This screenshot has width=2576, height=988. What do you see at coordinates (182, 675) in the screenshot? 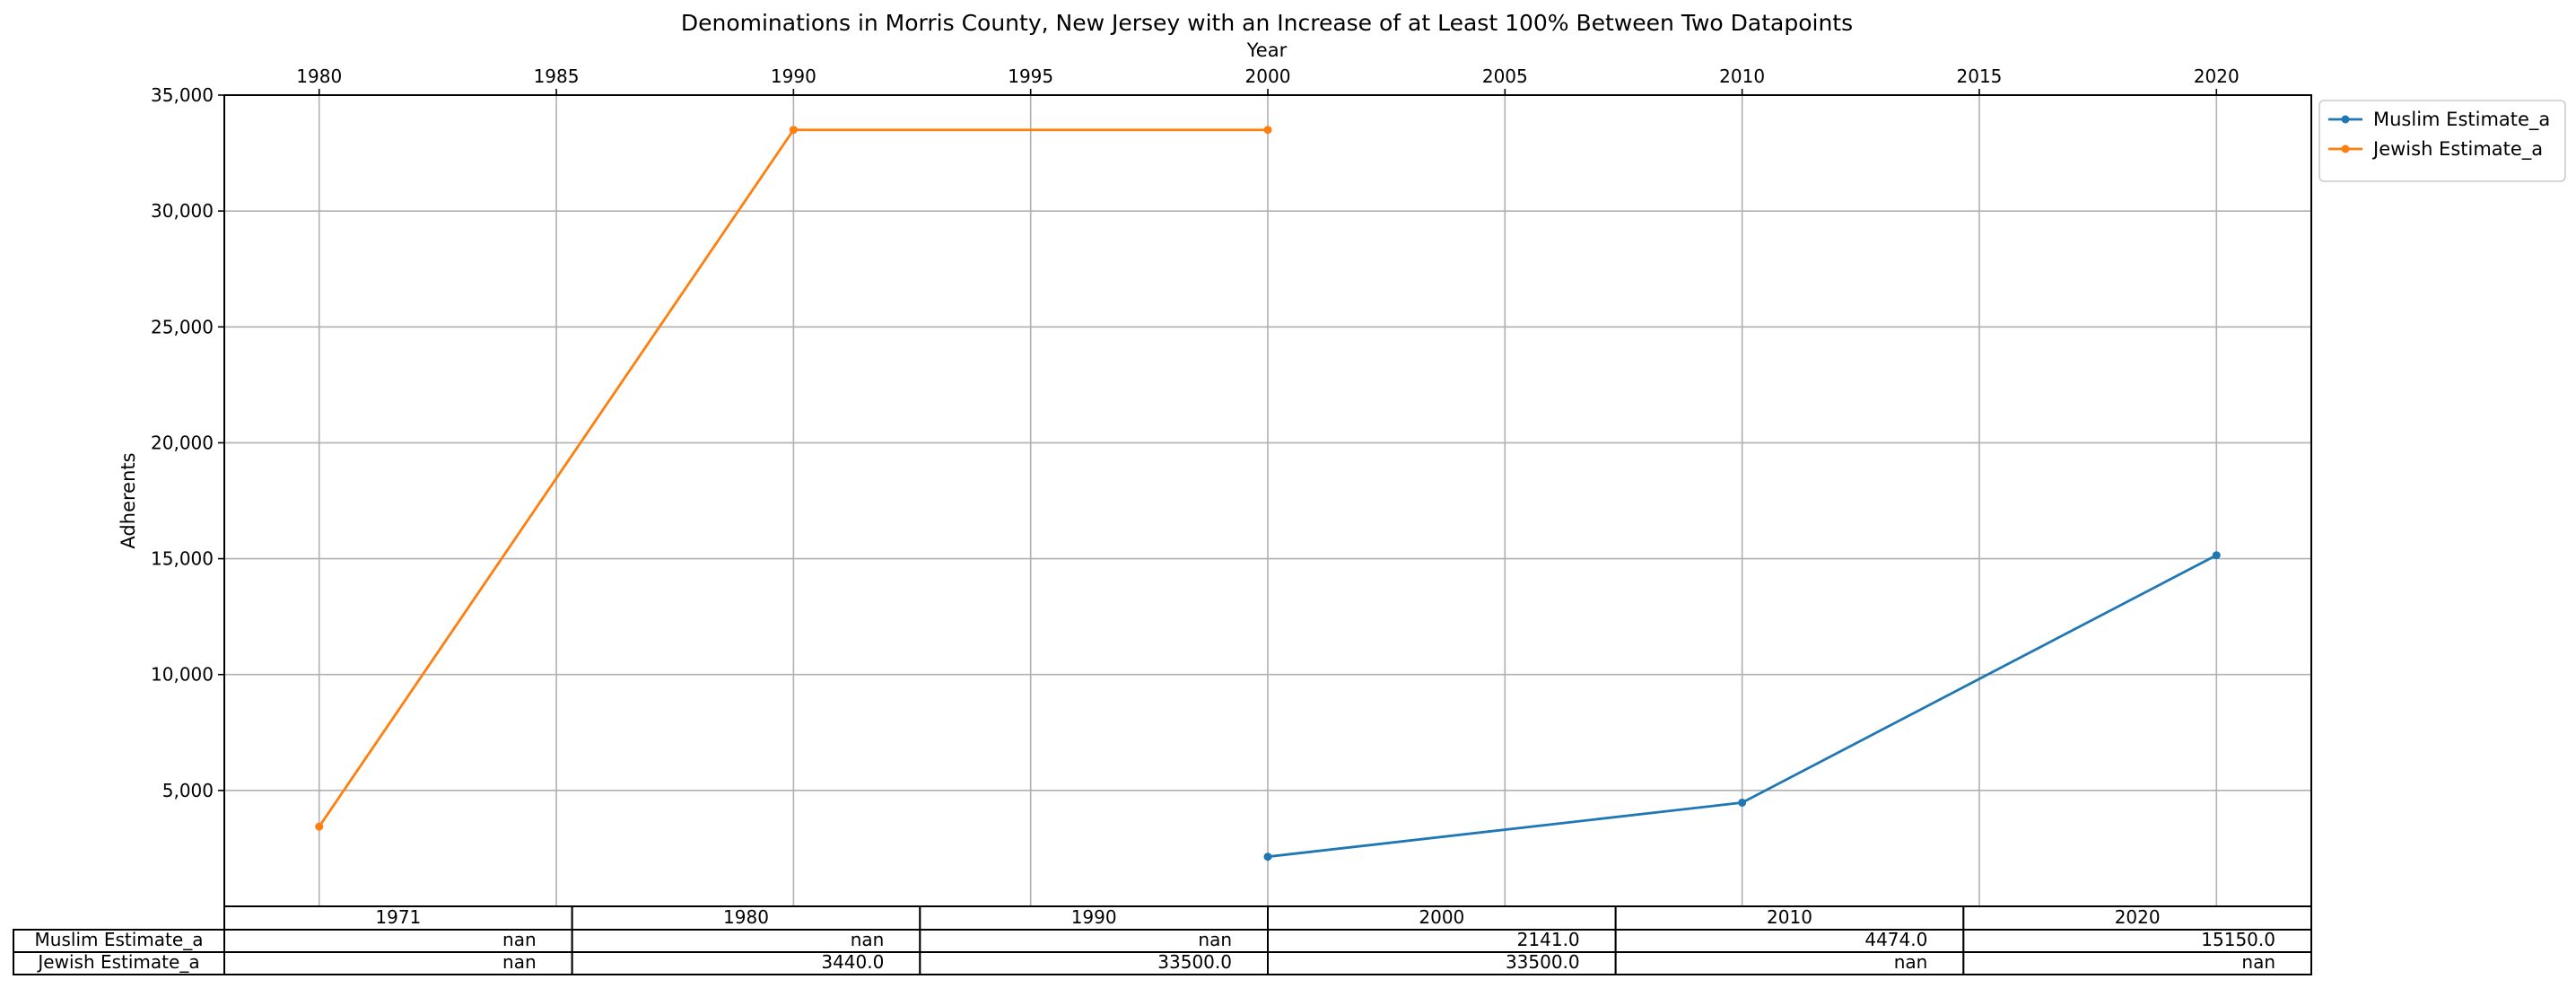
I see `y-tick-label: 10,000` at bounding box center [182, 675].